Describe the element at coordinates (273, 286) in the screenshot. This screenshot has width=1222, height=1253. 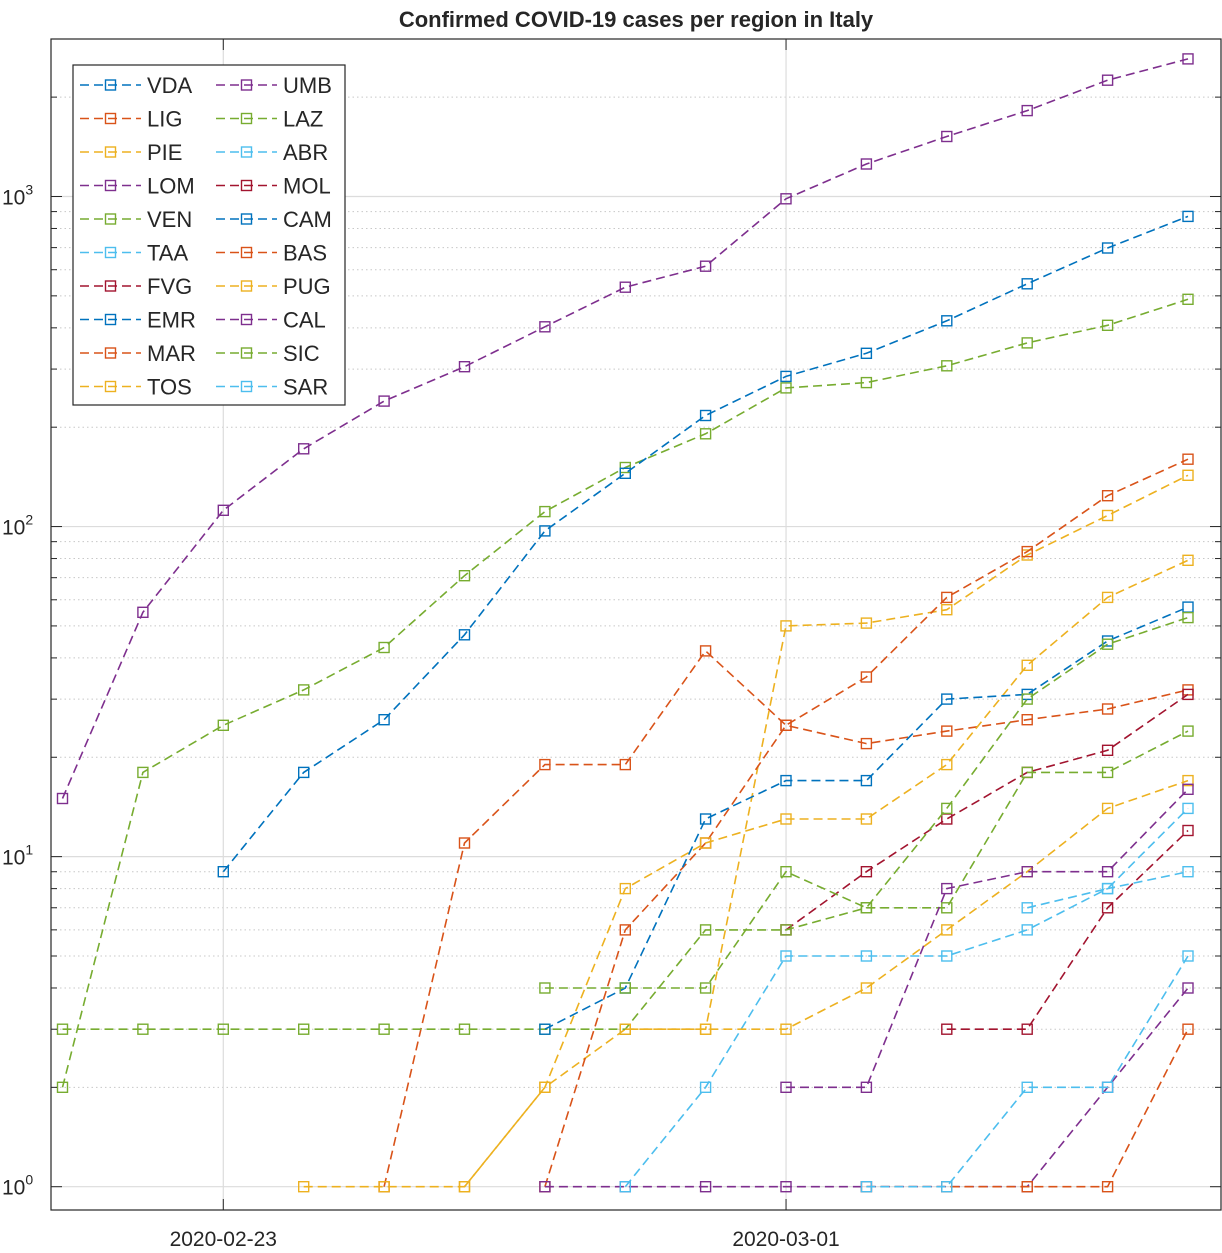
I see `legend-item-pug: PUG` at that location.